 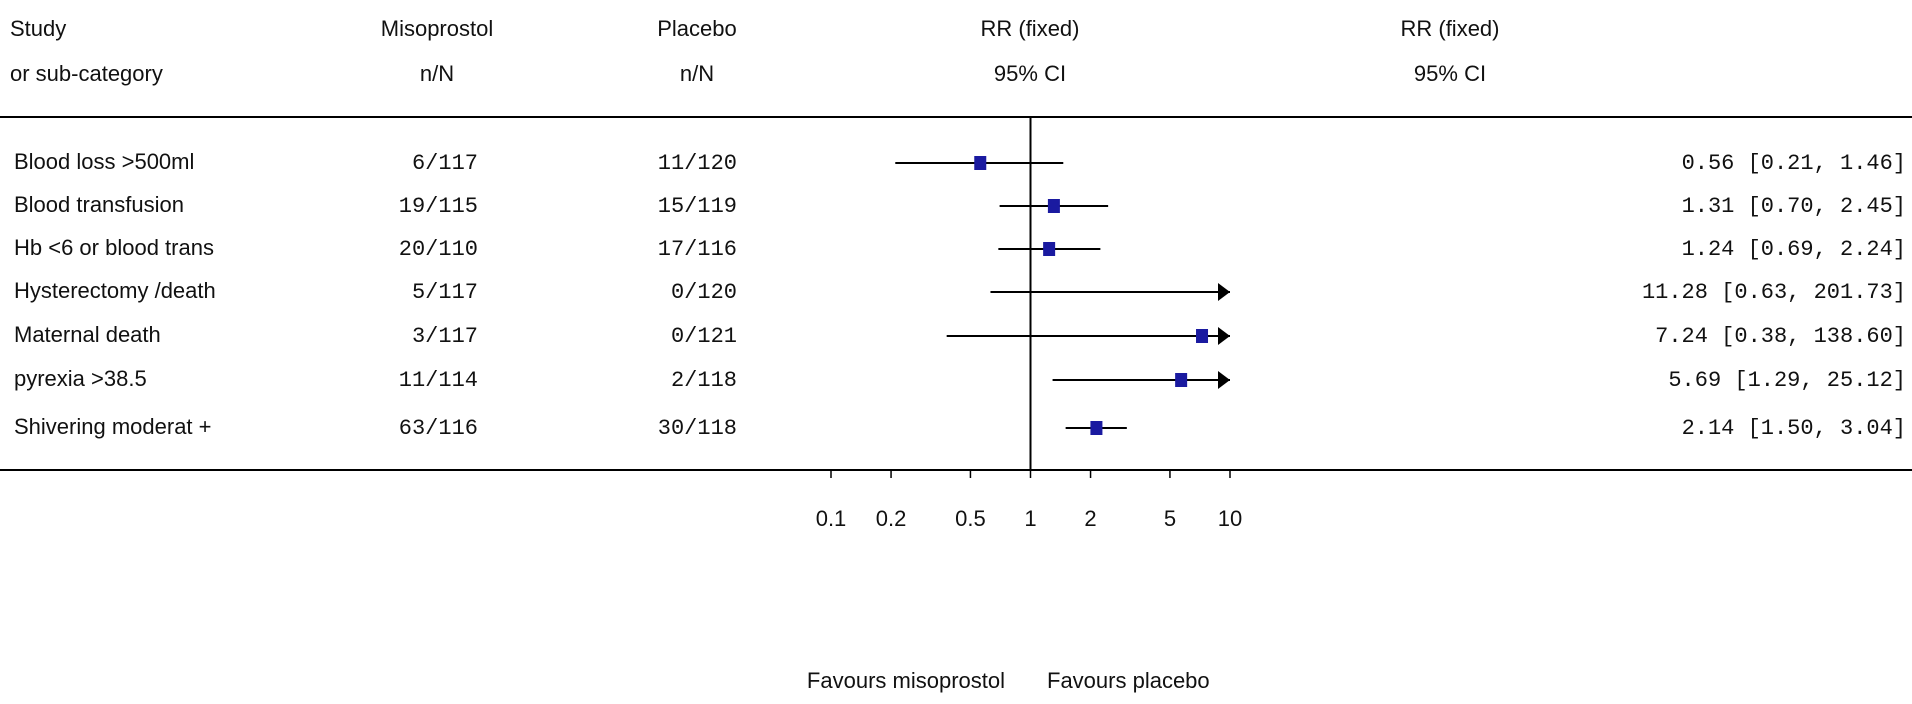 What do you see at coordinates (697, 28) in the screenshot?
I see `column-header: Placebo` at bounding box center [697, 28].